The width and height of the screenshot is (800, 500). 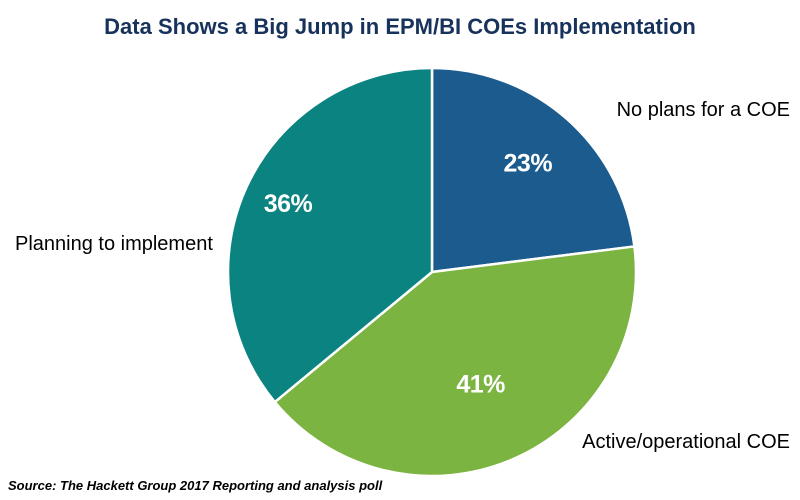 What do you see at coordinates (686, 442) in the screenshot?
I see `slice-label-active-operational: Active/operational COE` at bounding box center [686, 442].